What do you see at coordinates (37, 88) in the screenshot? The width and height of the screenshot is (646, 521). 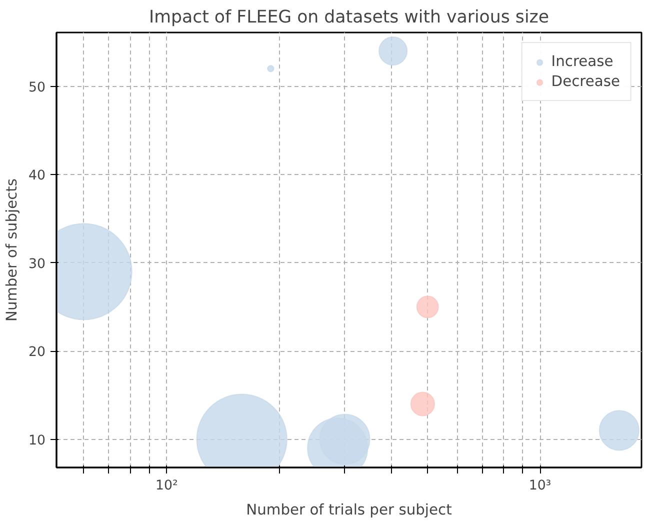 I see `y-tick-label: 50` at bounding box center [37, 88].